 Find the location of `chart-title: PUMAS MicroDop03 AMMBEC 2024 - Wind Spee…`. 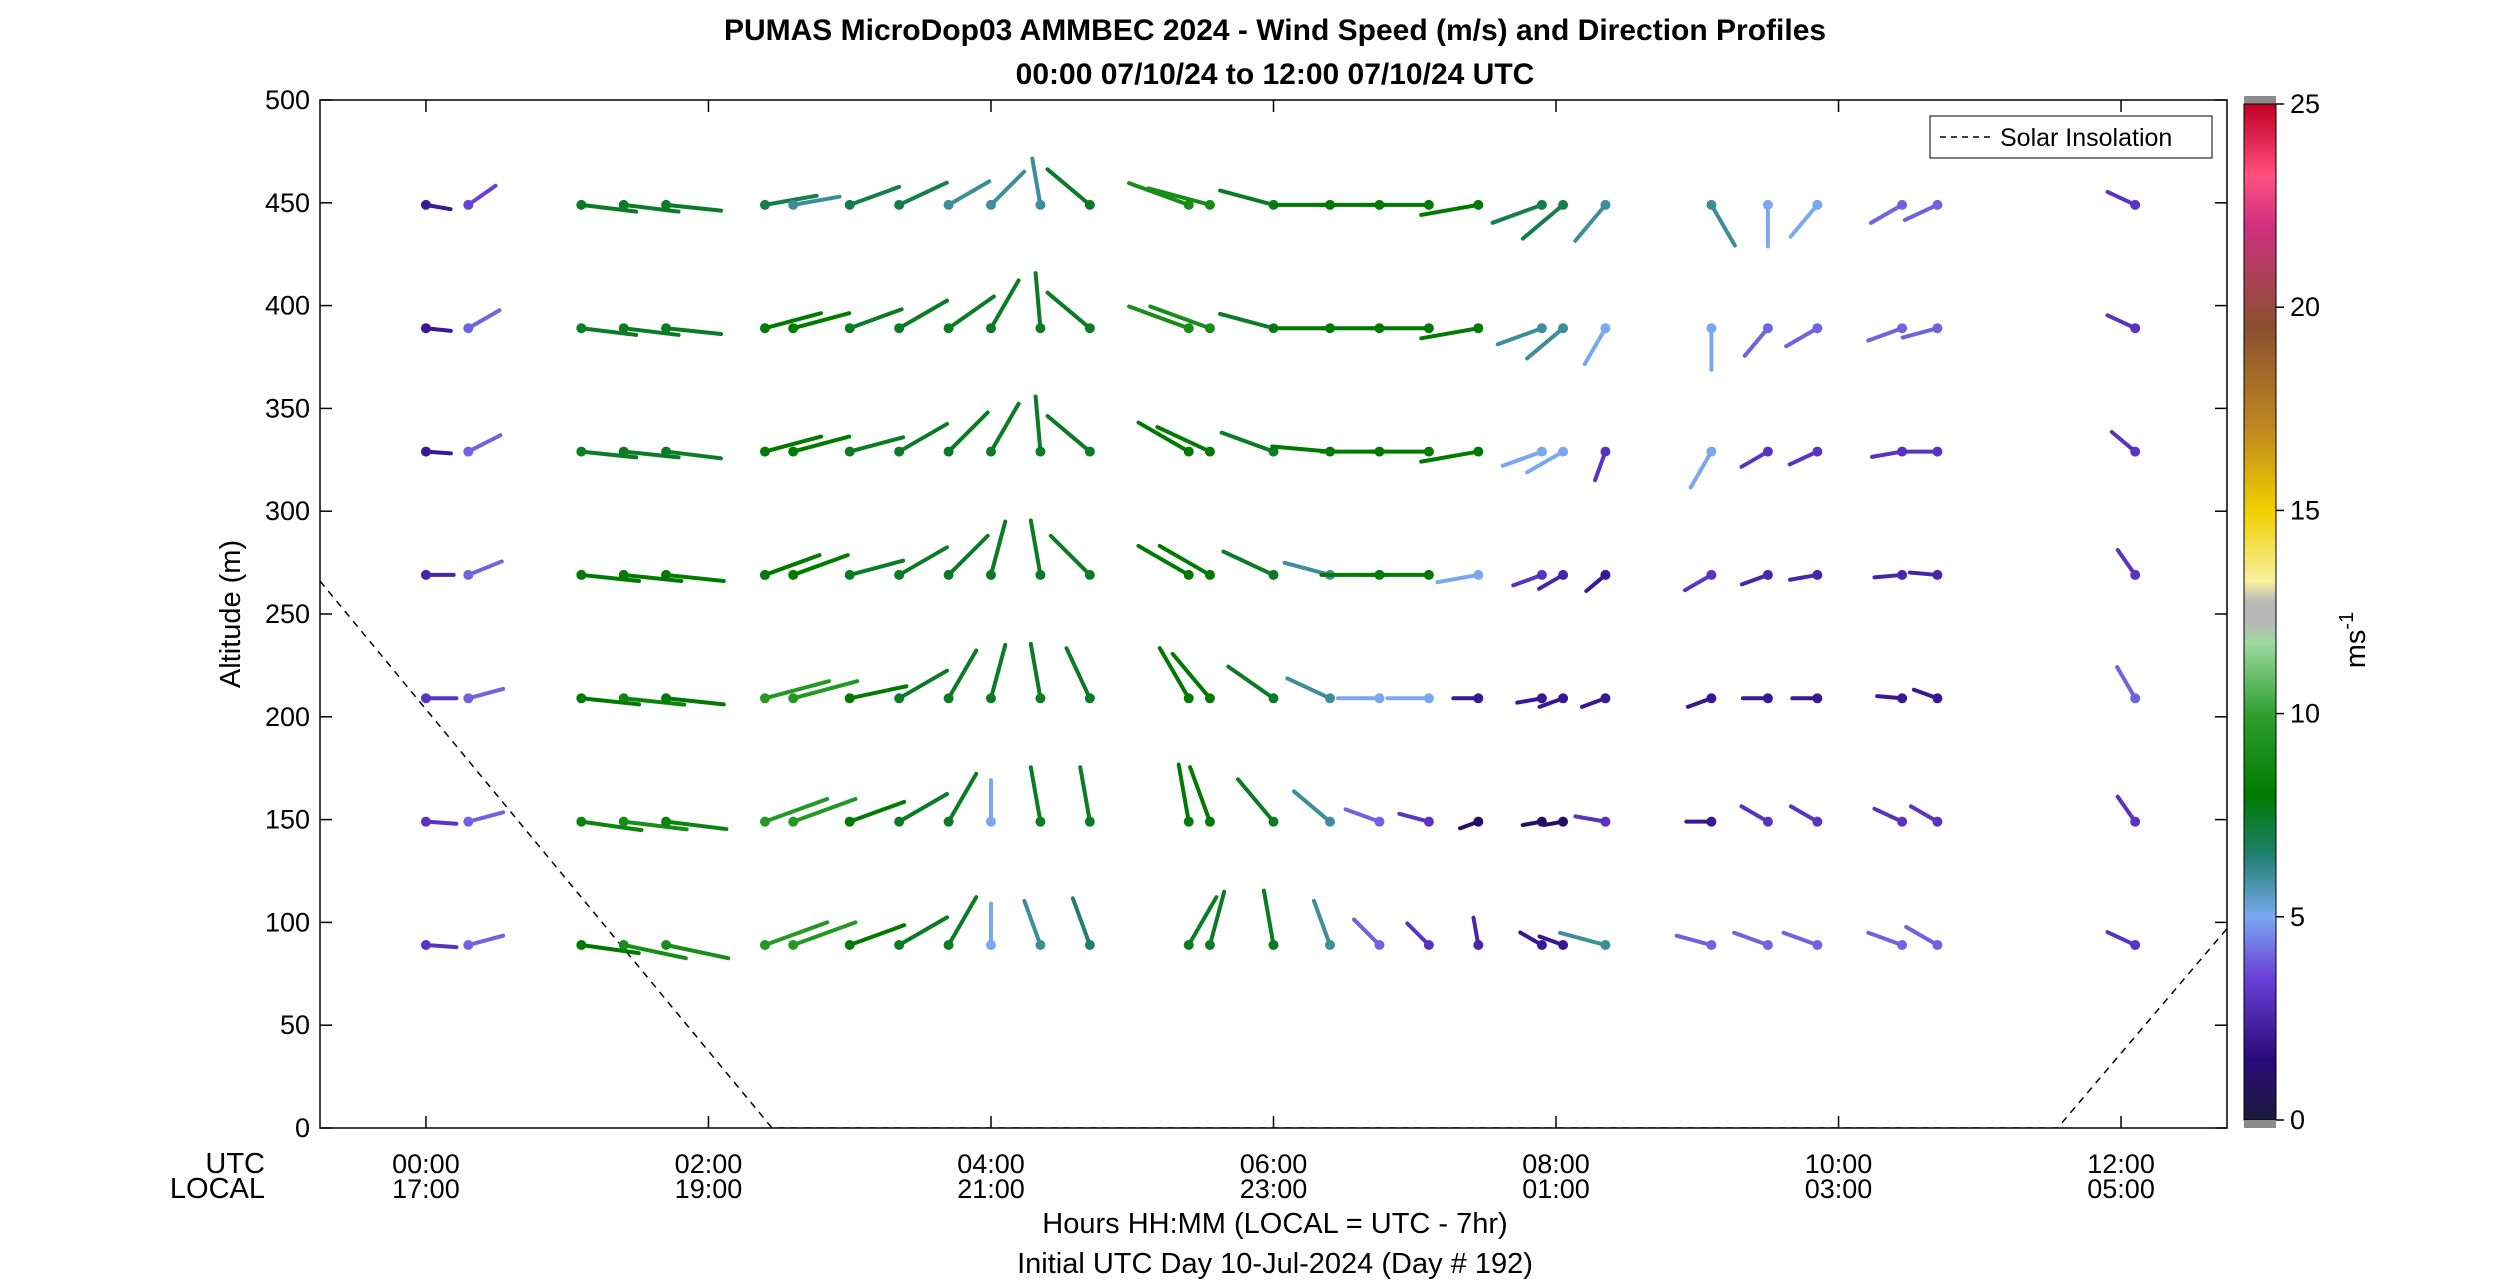

chart-title: PUMAS MicroDop03 AMMBEC 2024 - Wind Spee… is located at coordinates (1275, 30).